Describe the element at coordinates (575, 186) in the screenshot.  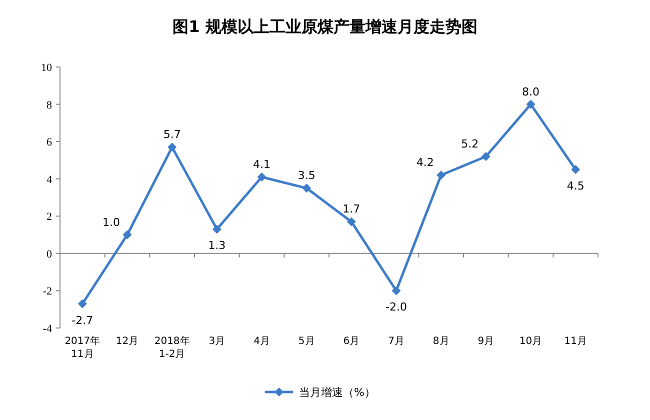
I see `data-label: 4.5` at that location.